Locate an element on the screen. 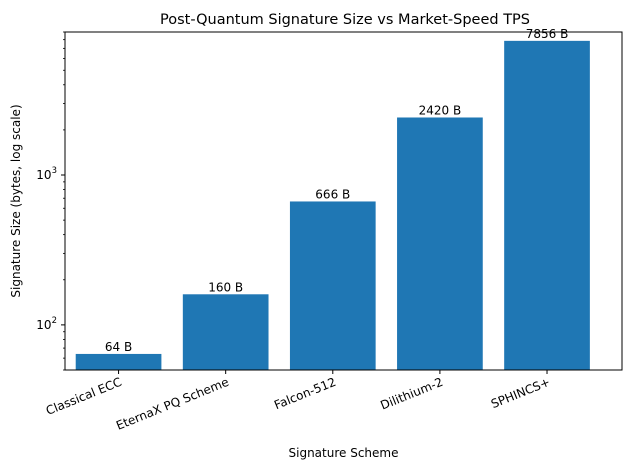 Image resolution: width=630 pixels, height=470 pixels. x-axis-title: Signature Scheme is located at coordinates (344, 453).